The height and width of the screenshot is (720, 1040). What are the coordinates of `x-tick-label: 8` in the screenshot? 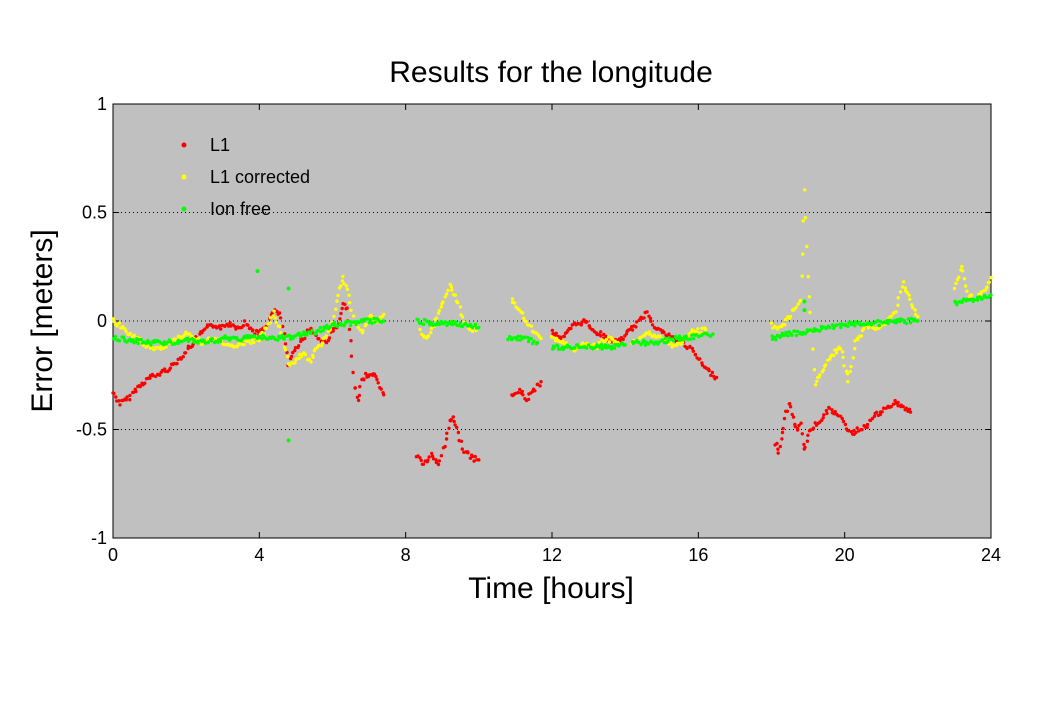 It's located at (406, 555).